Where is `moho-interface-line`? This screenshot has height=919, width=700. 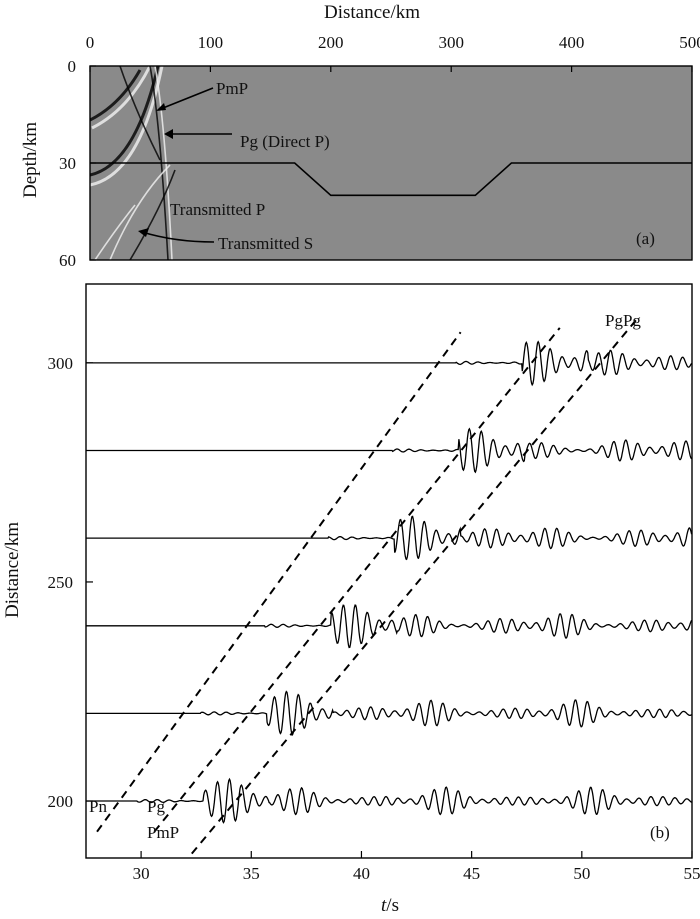 moho-interface-line is located at coordinates (391, 179).